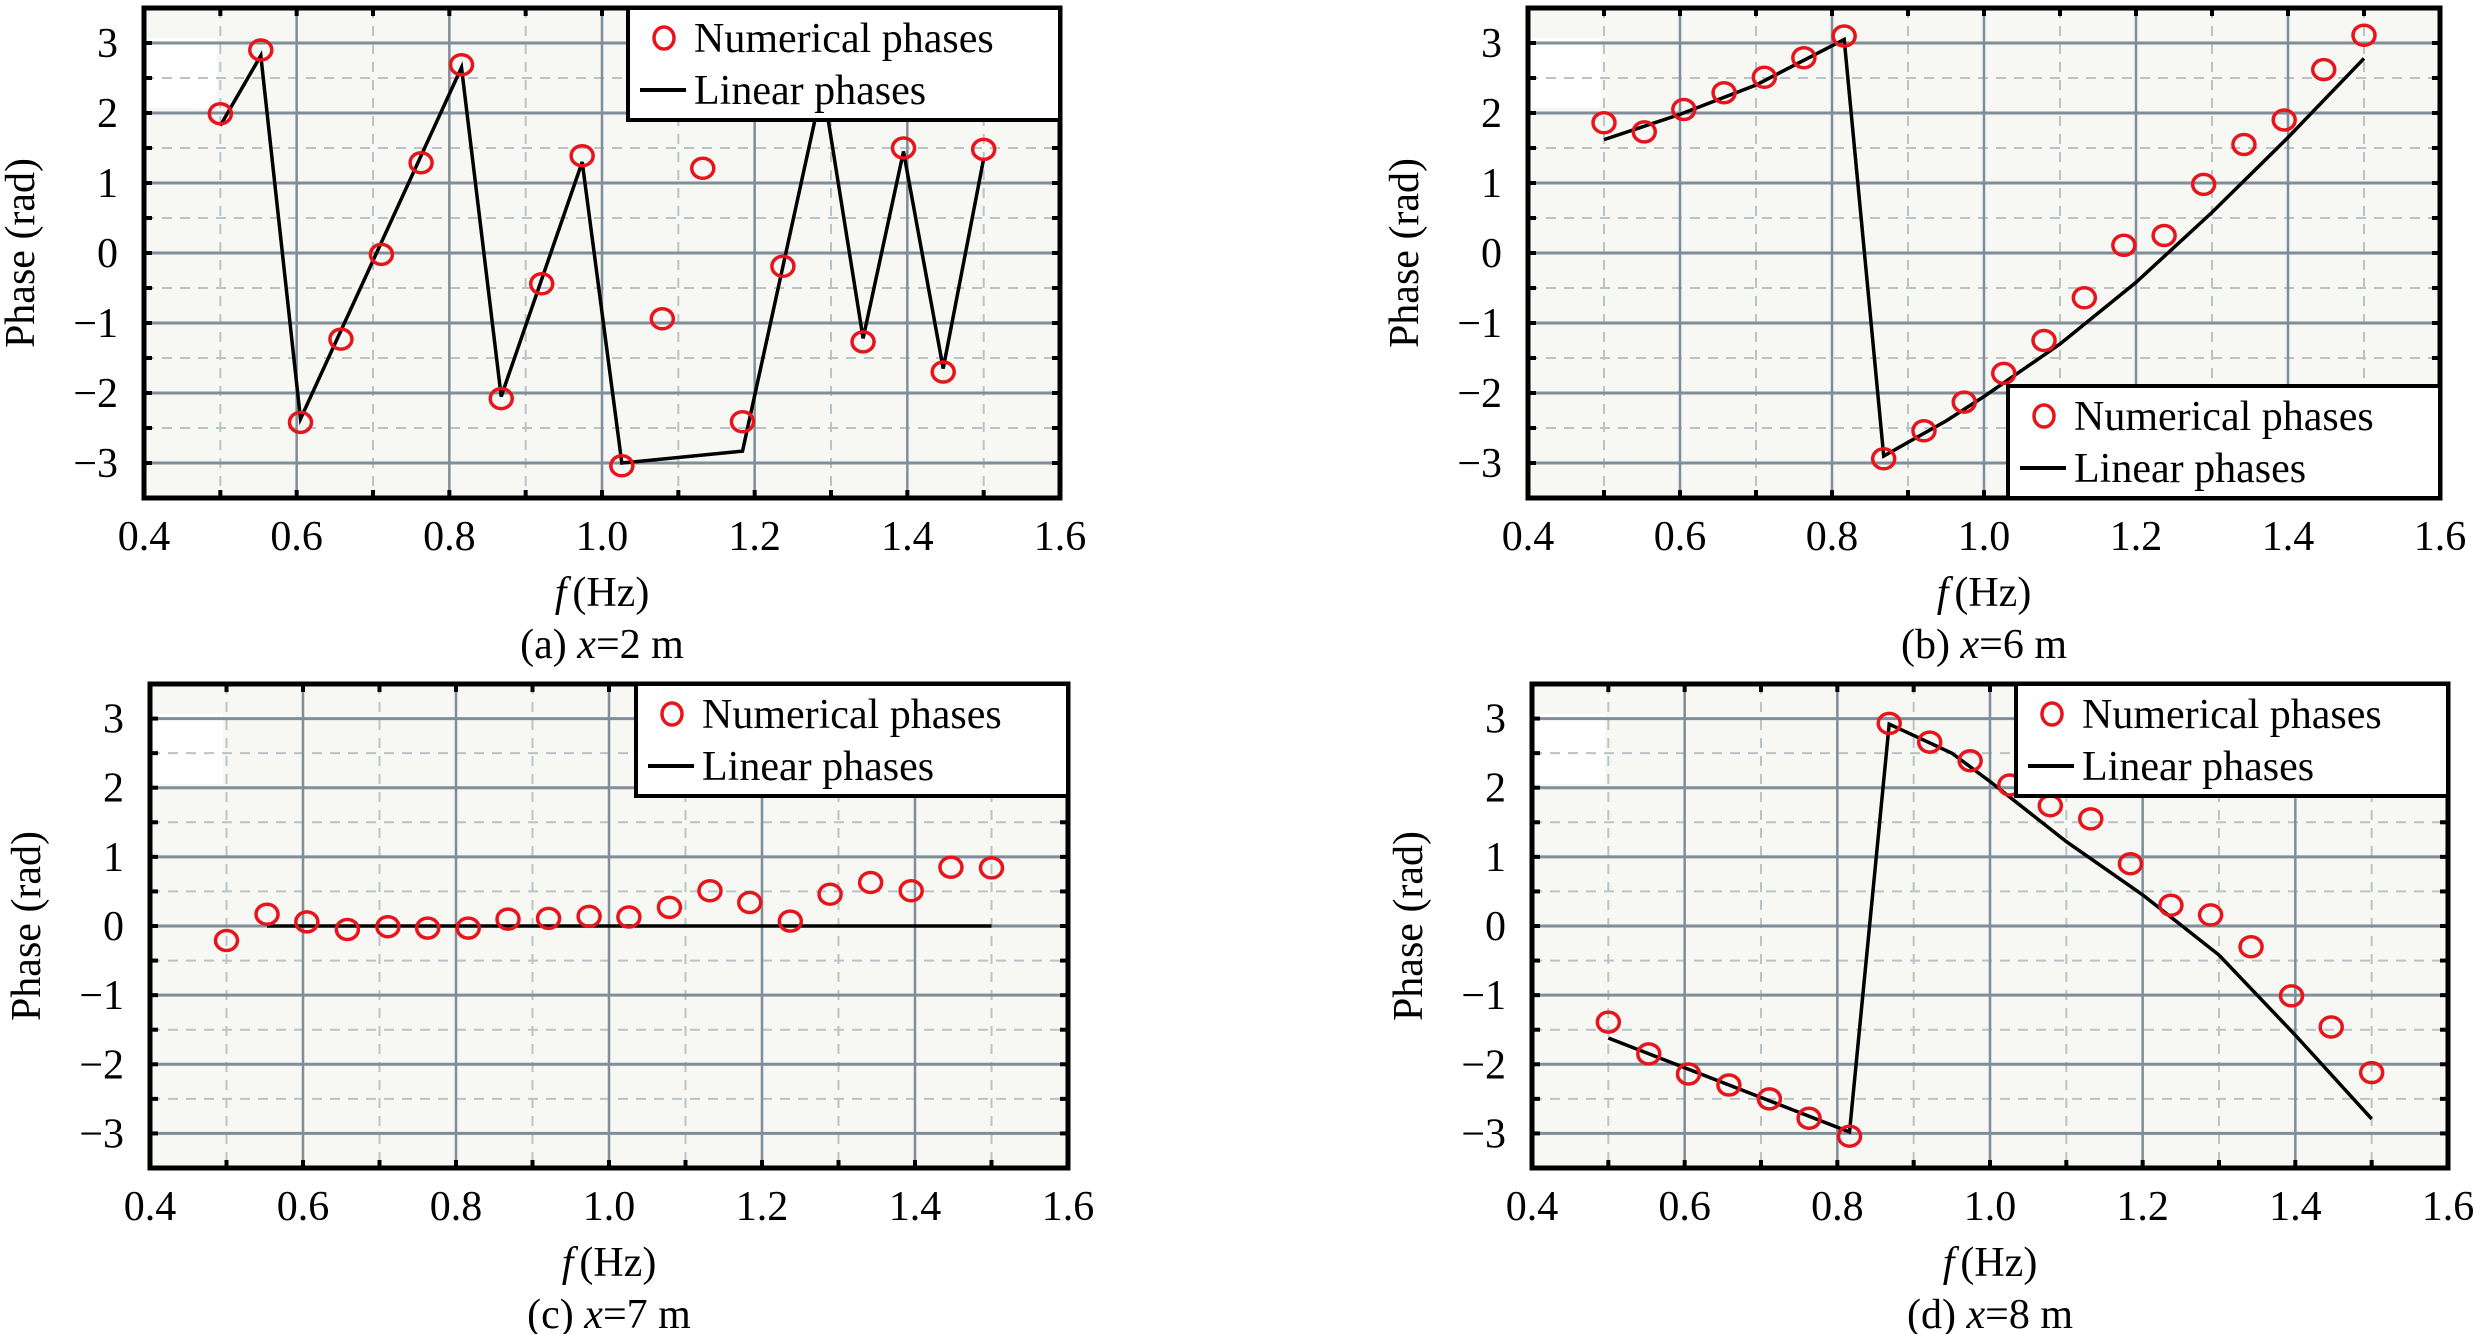  I want to click on grid, so click(602, 253).